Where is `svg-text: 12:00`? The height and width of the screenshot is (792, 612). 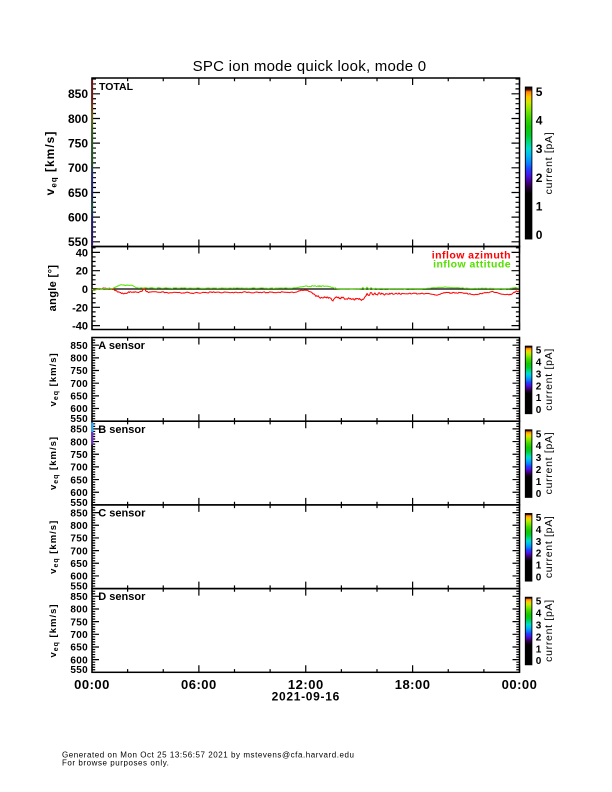 svg-text: 12:00 is located at coordinates (306, 684).